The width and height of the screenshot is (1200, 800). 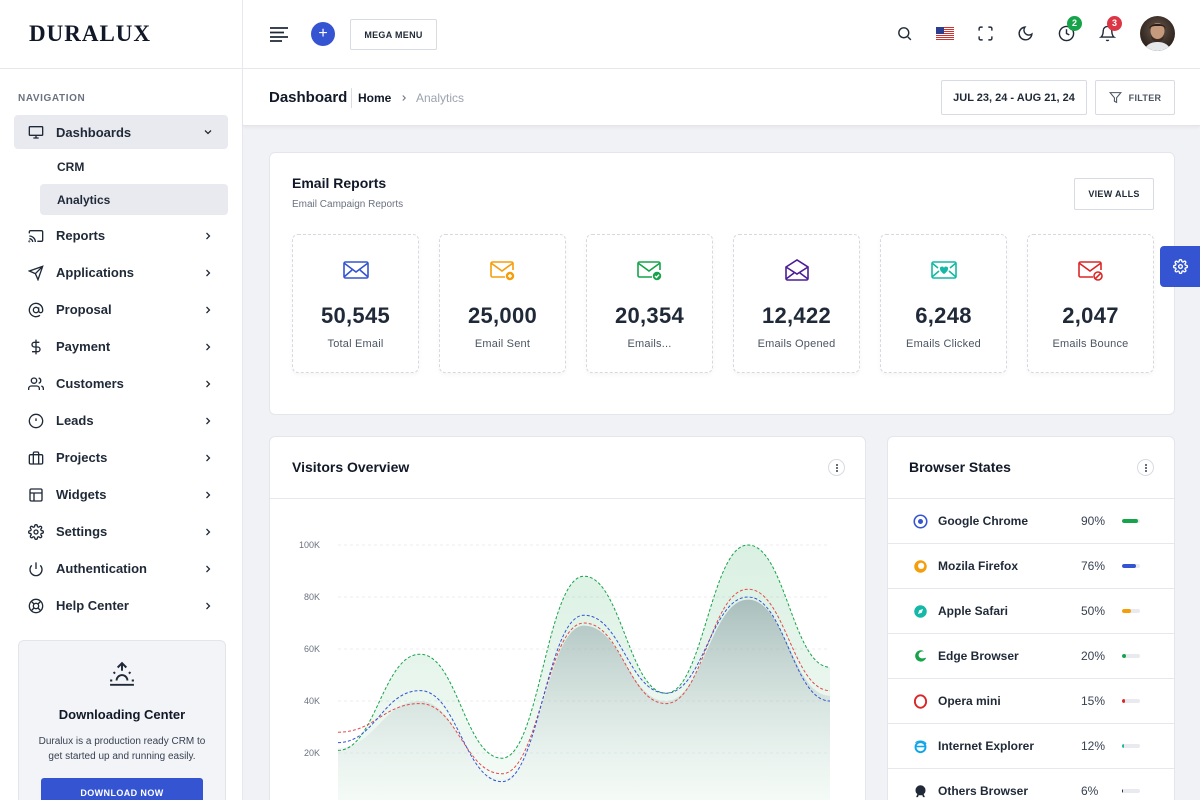 What do you see at coordinates (393, 34) in the screenshot?
I see `mega-menu-button: MEGA MENU` at bounding box center [393, 34].